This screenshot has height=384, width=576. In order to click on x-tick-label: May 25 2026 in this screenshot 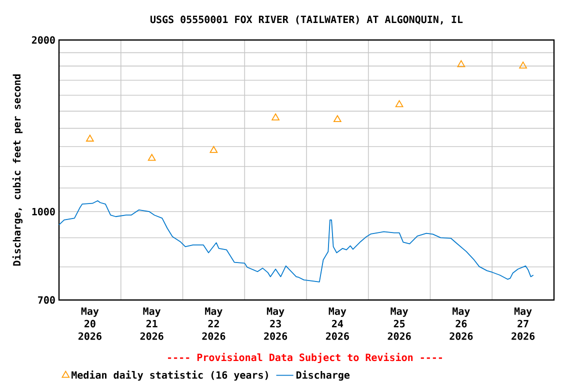, I will do `click(399, 323)`.